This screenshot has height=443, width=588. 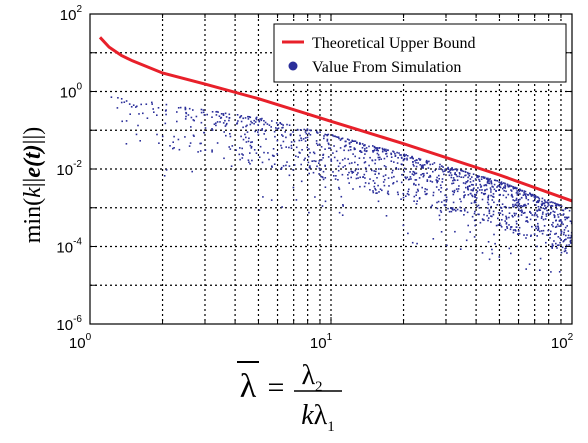 I want to click on y-label-k: k, so click(x=33, y=192).